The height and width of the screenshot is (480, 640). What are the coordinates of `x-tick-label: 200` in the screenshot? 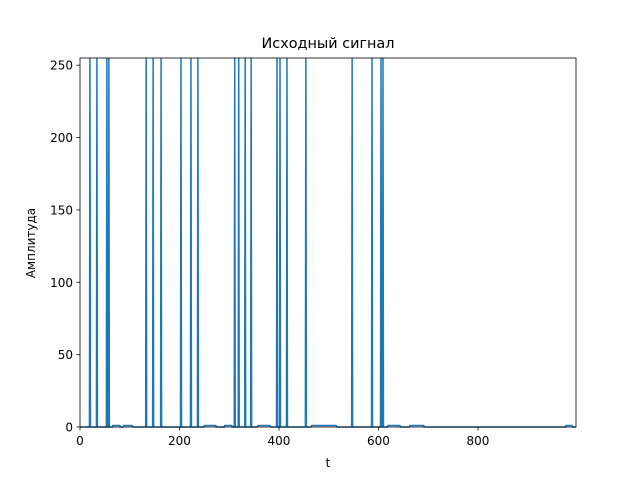 It's located at (179, 441).